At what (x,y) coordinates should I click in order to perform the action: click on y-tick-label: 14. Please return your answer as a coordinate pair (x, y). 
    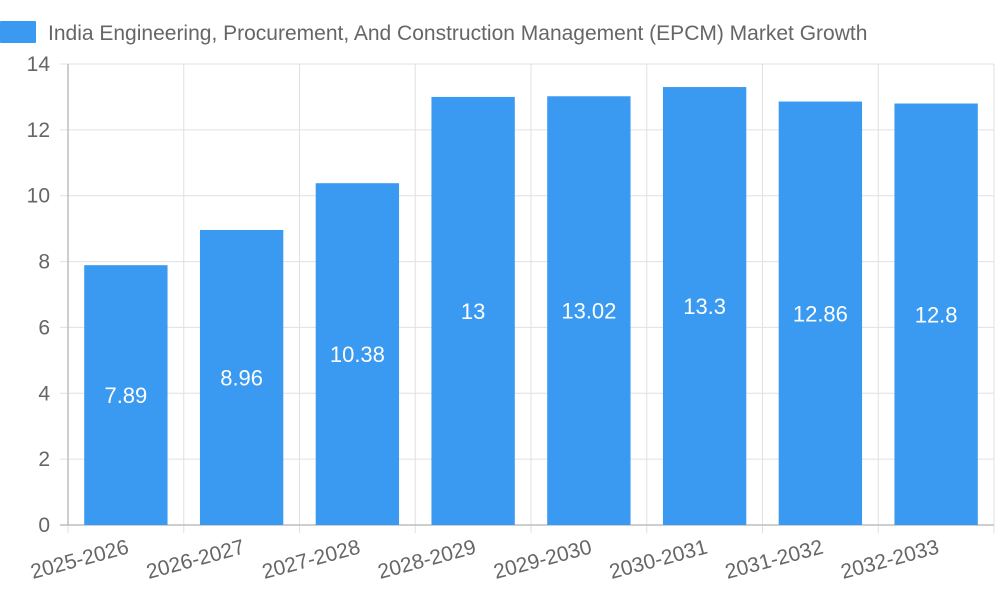
    Looking at the image, I should click on (39, 64).